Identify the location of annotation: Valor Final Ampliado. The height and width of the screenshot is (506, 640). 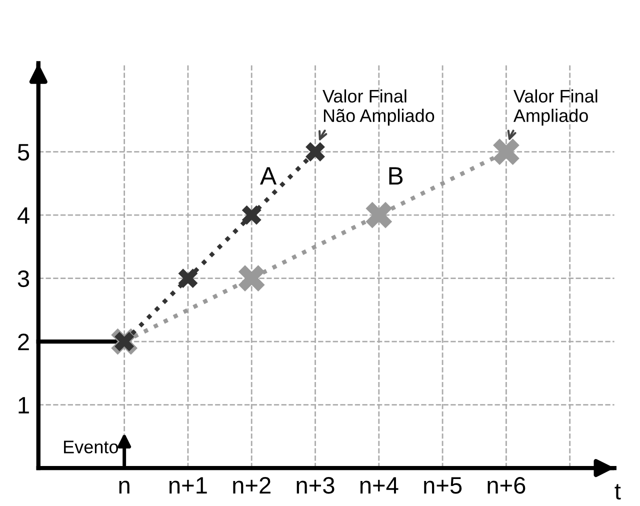
(555, 107).